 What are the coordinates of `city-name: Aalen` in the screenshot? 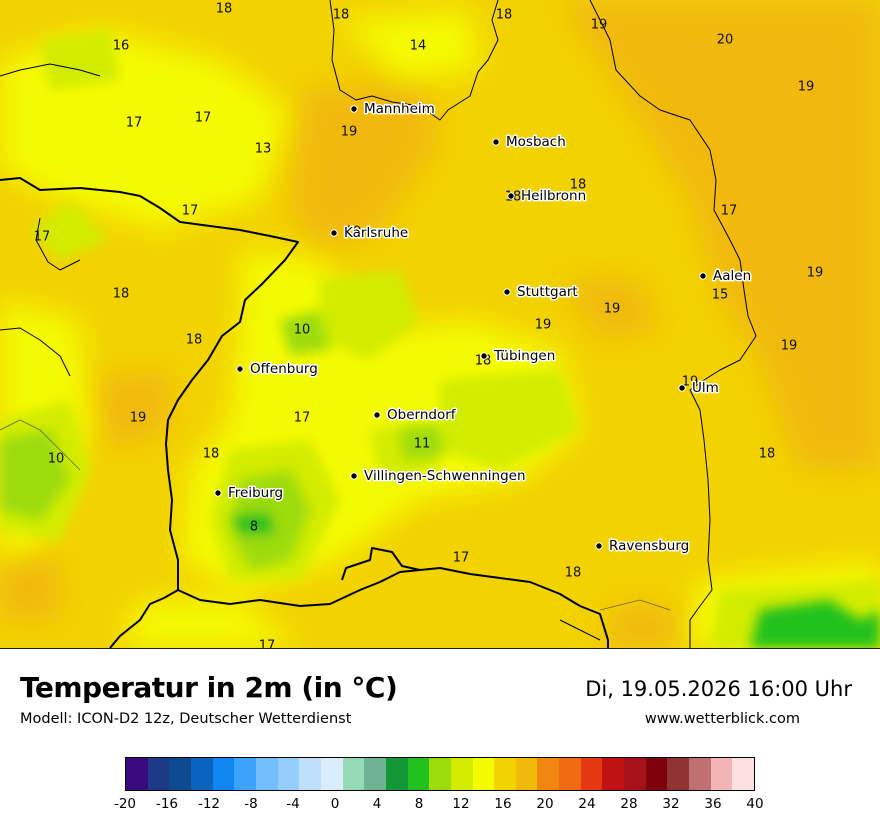 It's located at (732, 276).